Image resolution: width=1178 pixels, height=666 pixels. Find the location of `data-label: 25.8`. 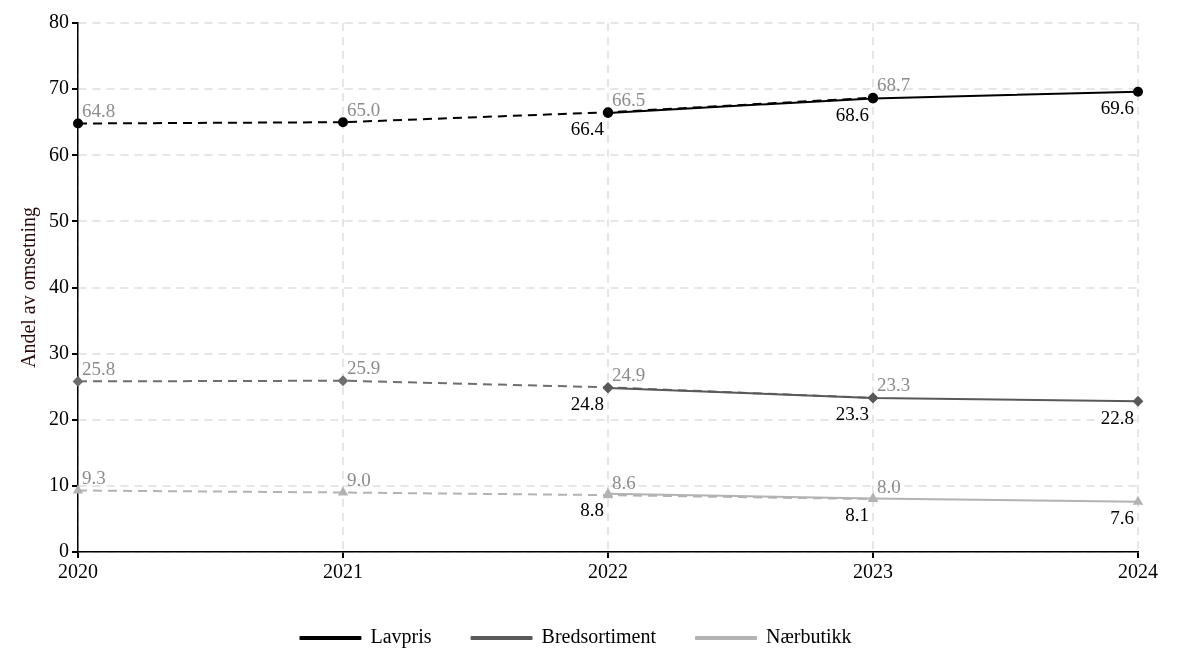

data-label: 25.8 is located at coordinates (99, 368).